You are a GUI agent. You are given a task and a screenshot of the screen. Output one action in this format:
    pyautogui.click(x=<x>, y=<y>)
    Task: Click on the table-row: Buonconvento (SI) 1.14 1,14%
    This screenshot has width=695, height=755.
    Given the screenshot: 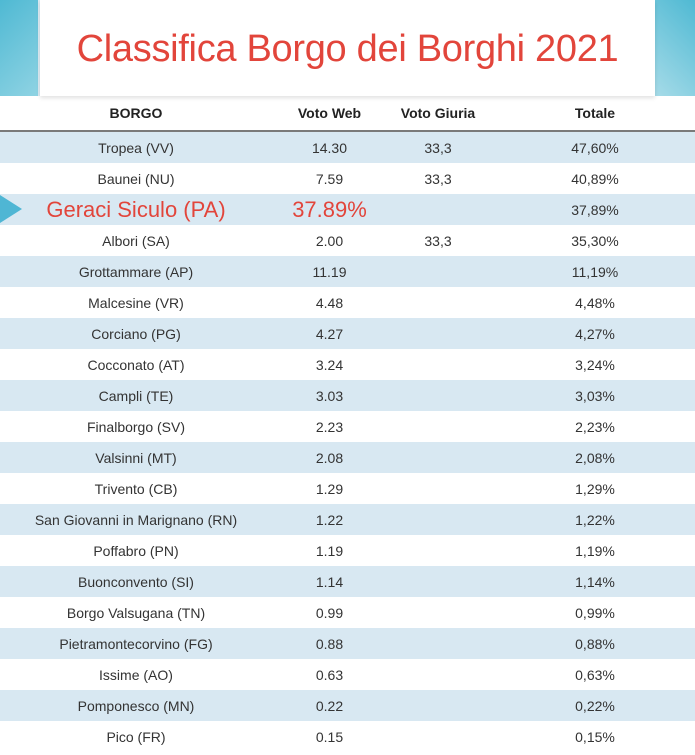 What is the action you would take?
    pyautogui.click(x=347, y=581)
    